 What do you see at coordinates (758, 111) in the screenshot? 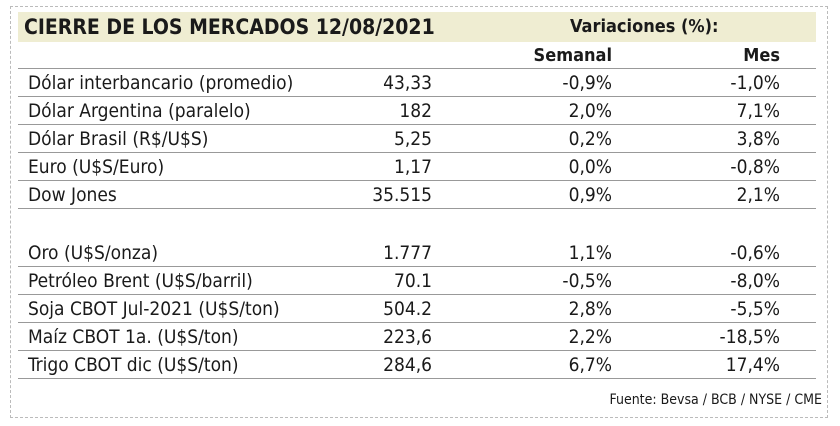
I see `cell: 7,1%` at bounding box center [758, 111].